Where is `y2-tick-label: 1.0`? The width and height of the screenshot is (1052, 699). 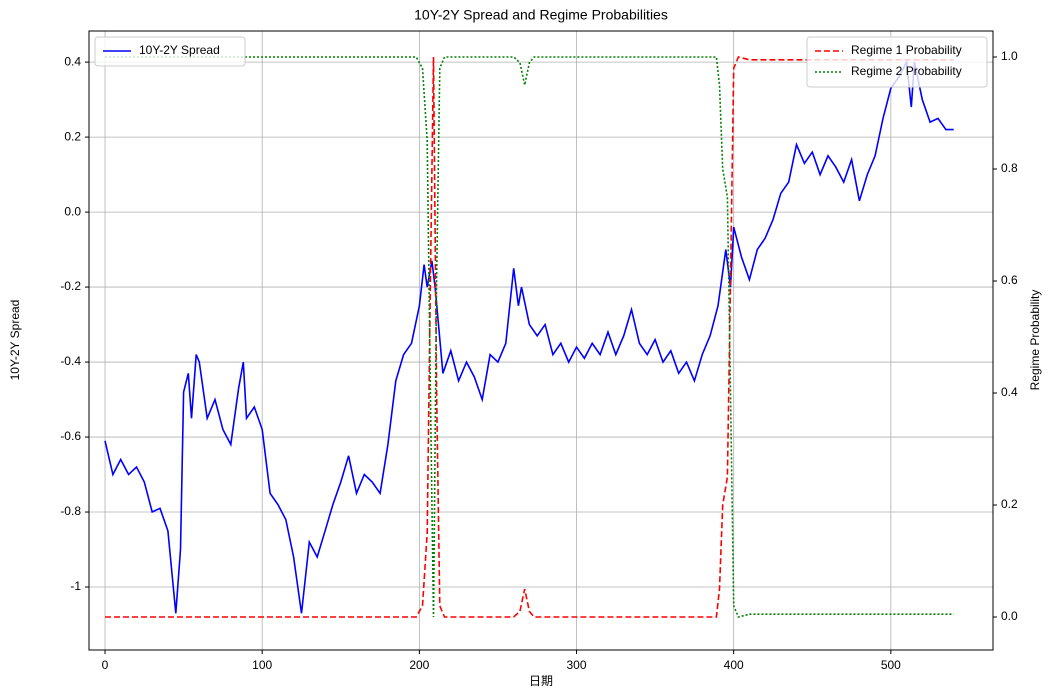 y2-tick-label: 1.0 is located at coordinates (1009, 56).